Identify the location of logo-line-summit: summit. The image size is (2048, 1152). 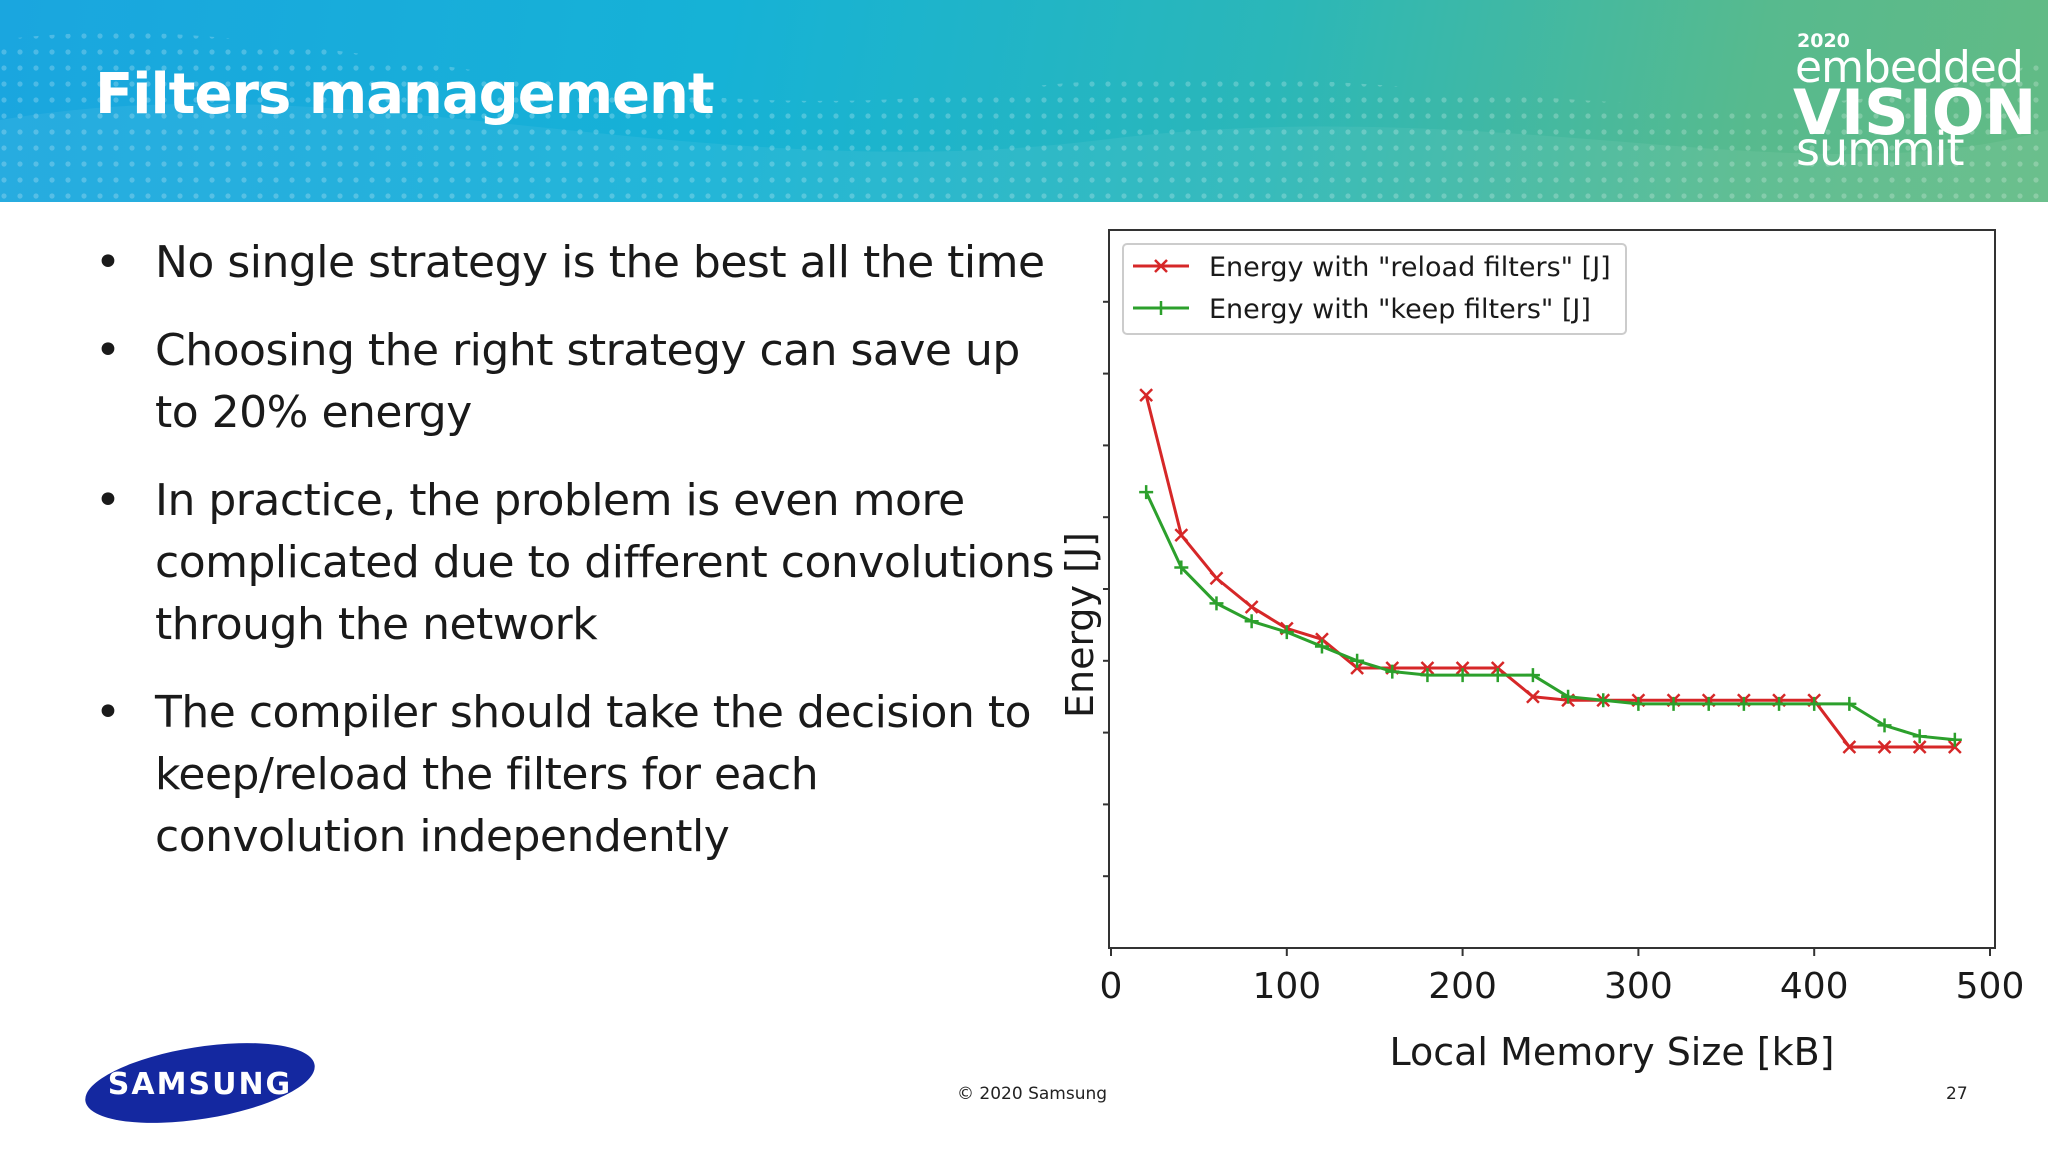
(1880, 149).